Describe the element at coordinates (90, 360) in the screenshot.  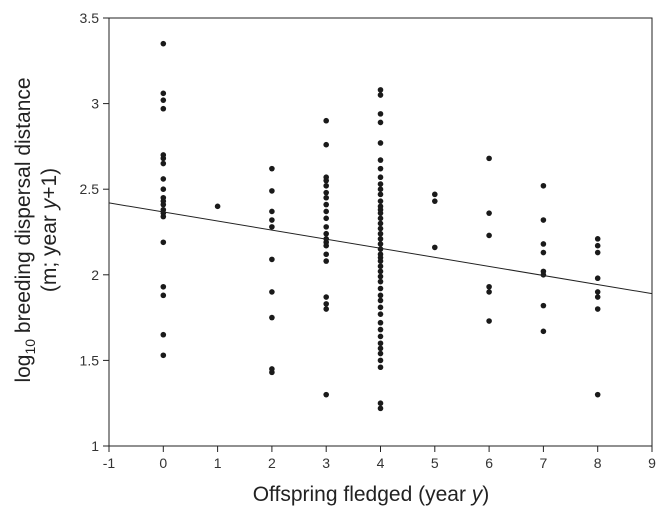
I see `y-tick-label: 1.5` at that location.